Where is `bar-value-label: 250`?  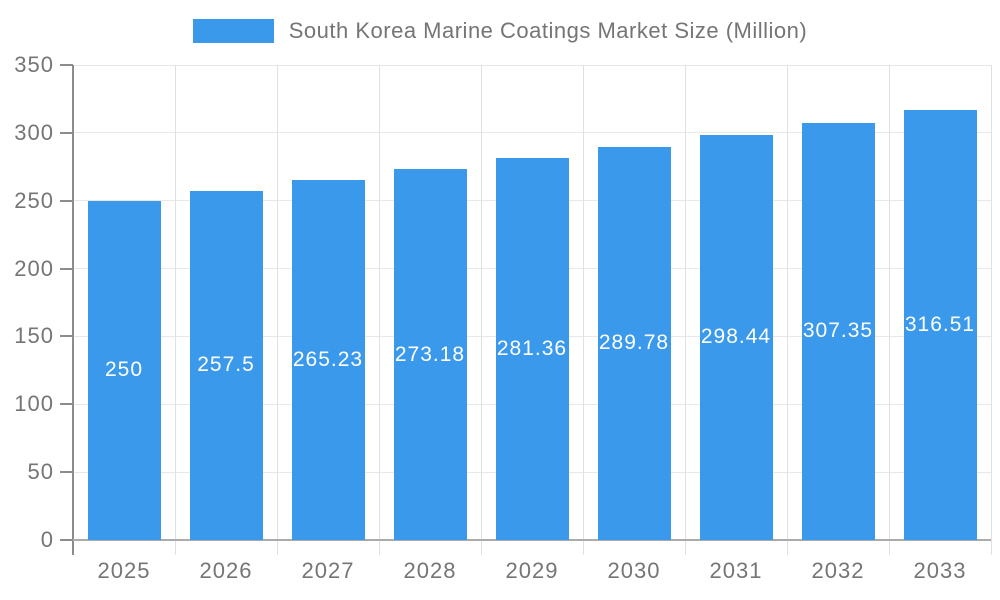 bar-value-label: 250 is located at coordinates (124, 370).